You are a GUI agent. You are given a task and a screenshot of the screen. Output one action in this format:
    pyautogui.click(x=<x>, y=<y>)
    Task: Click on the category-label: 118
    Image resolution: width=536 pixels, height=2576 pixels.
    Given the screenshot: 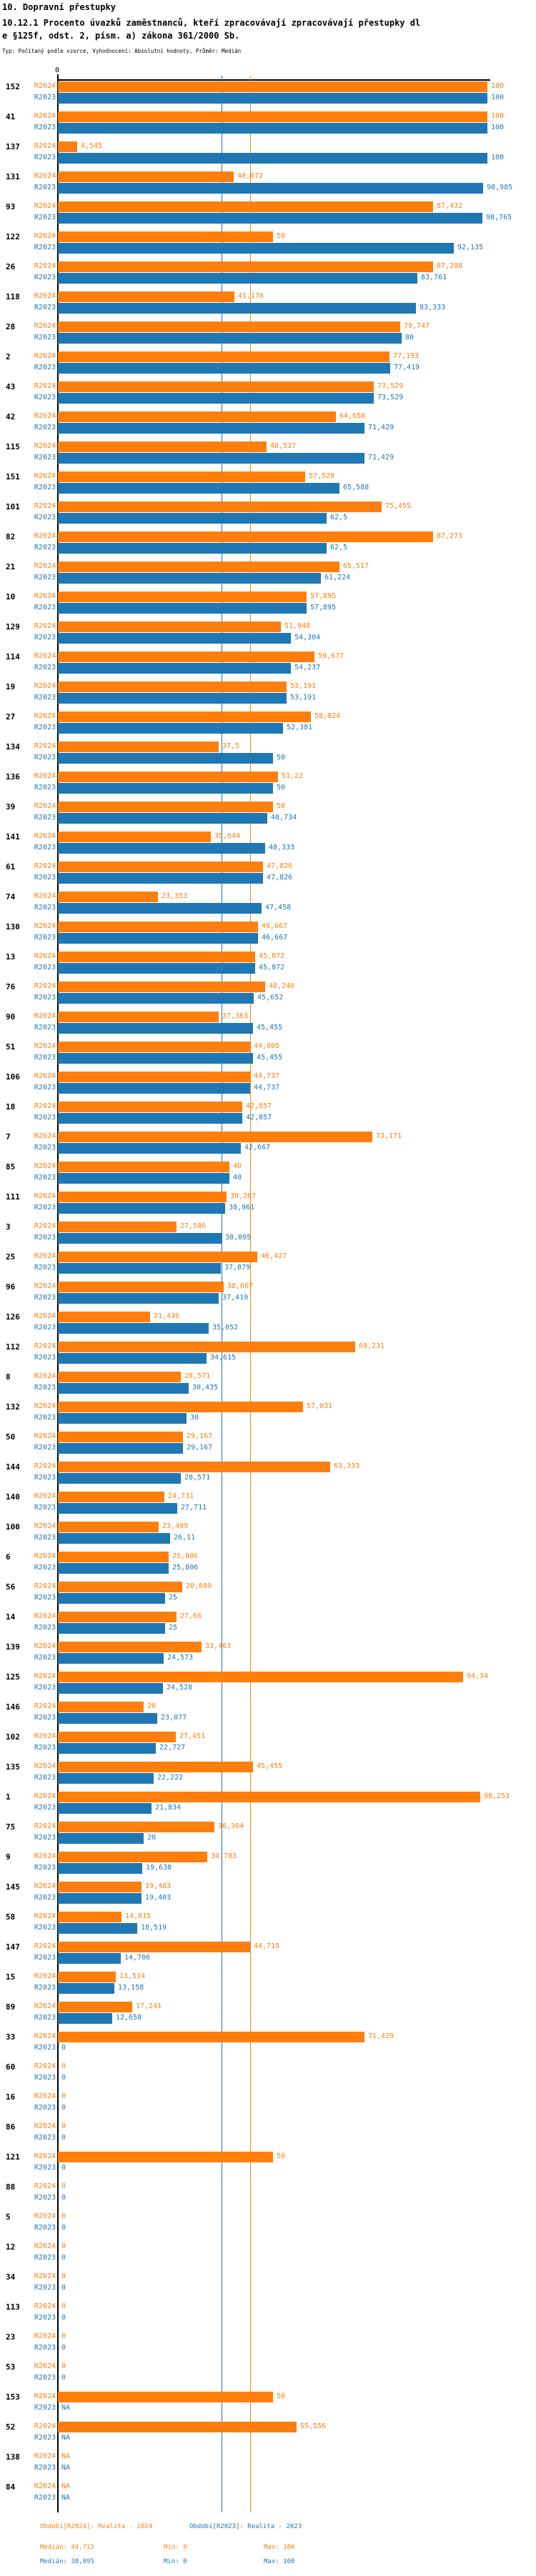 What is the action you would take?
    pyautogui.click(x=13, y=297)
    